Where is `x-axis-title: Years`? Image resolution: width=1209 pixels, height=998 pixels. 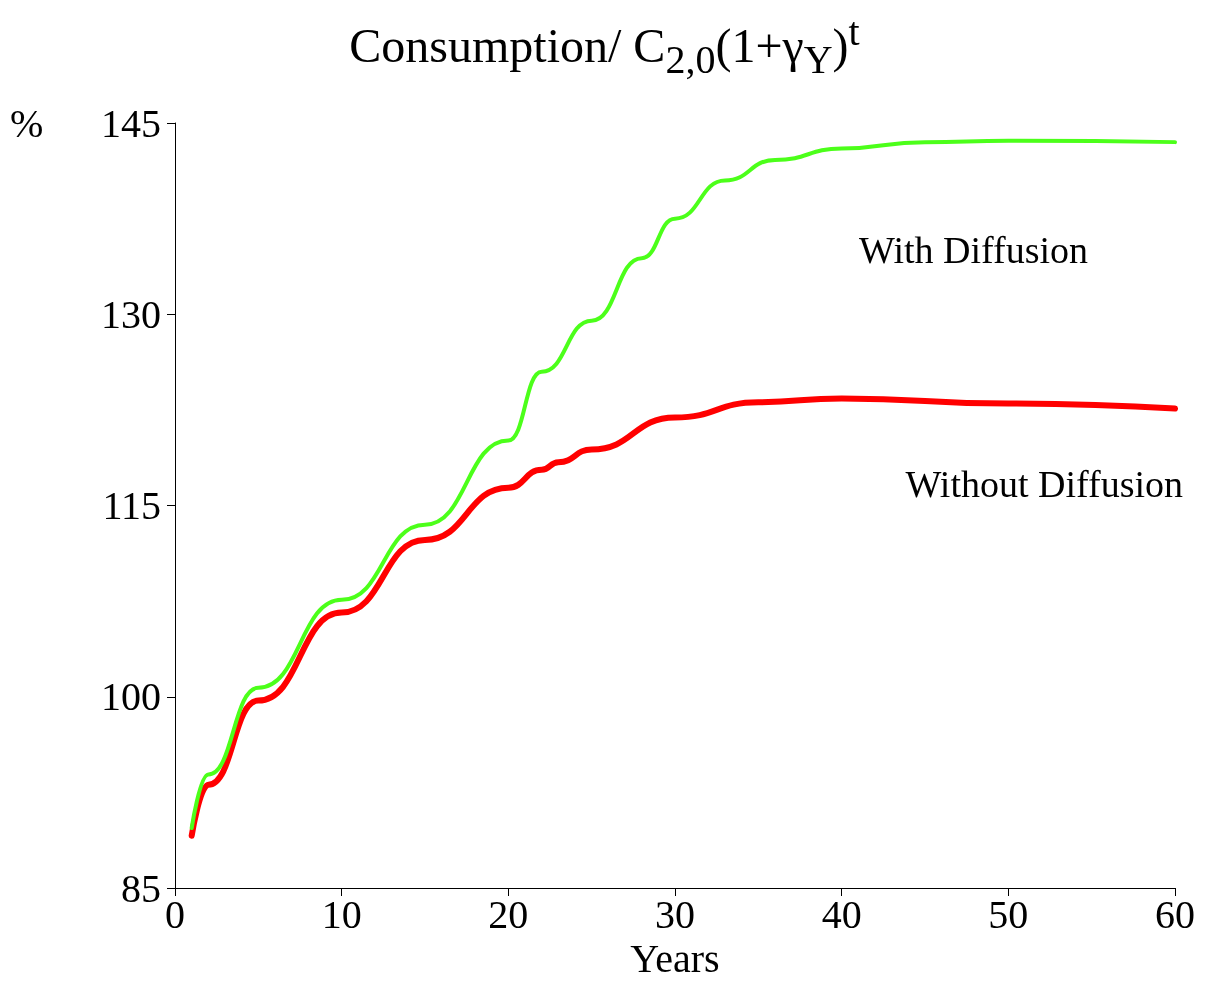 x-axis-title: Years is located at coordinates (675, 959).